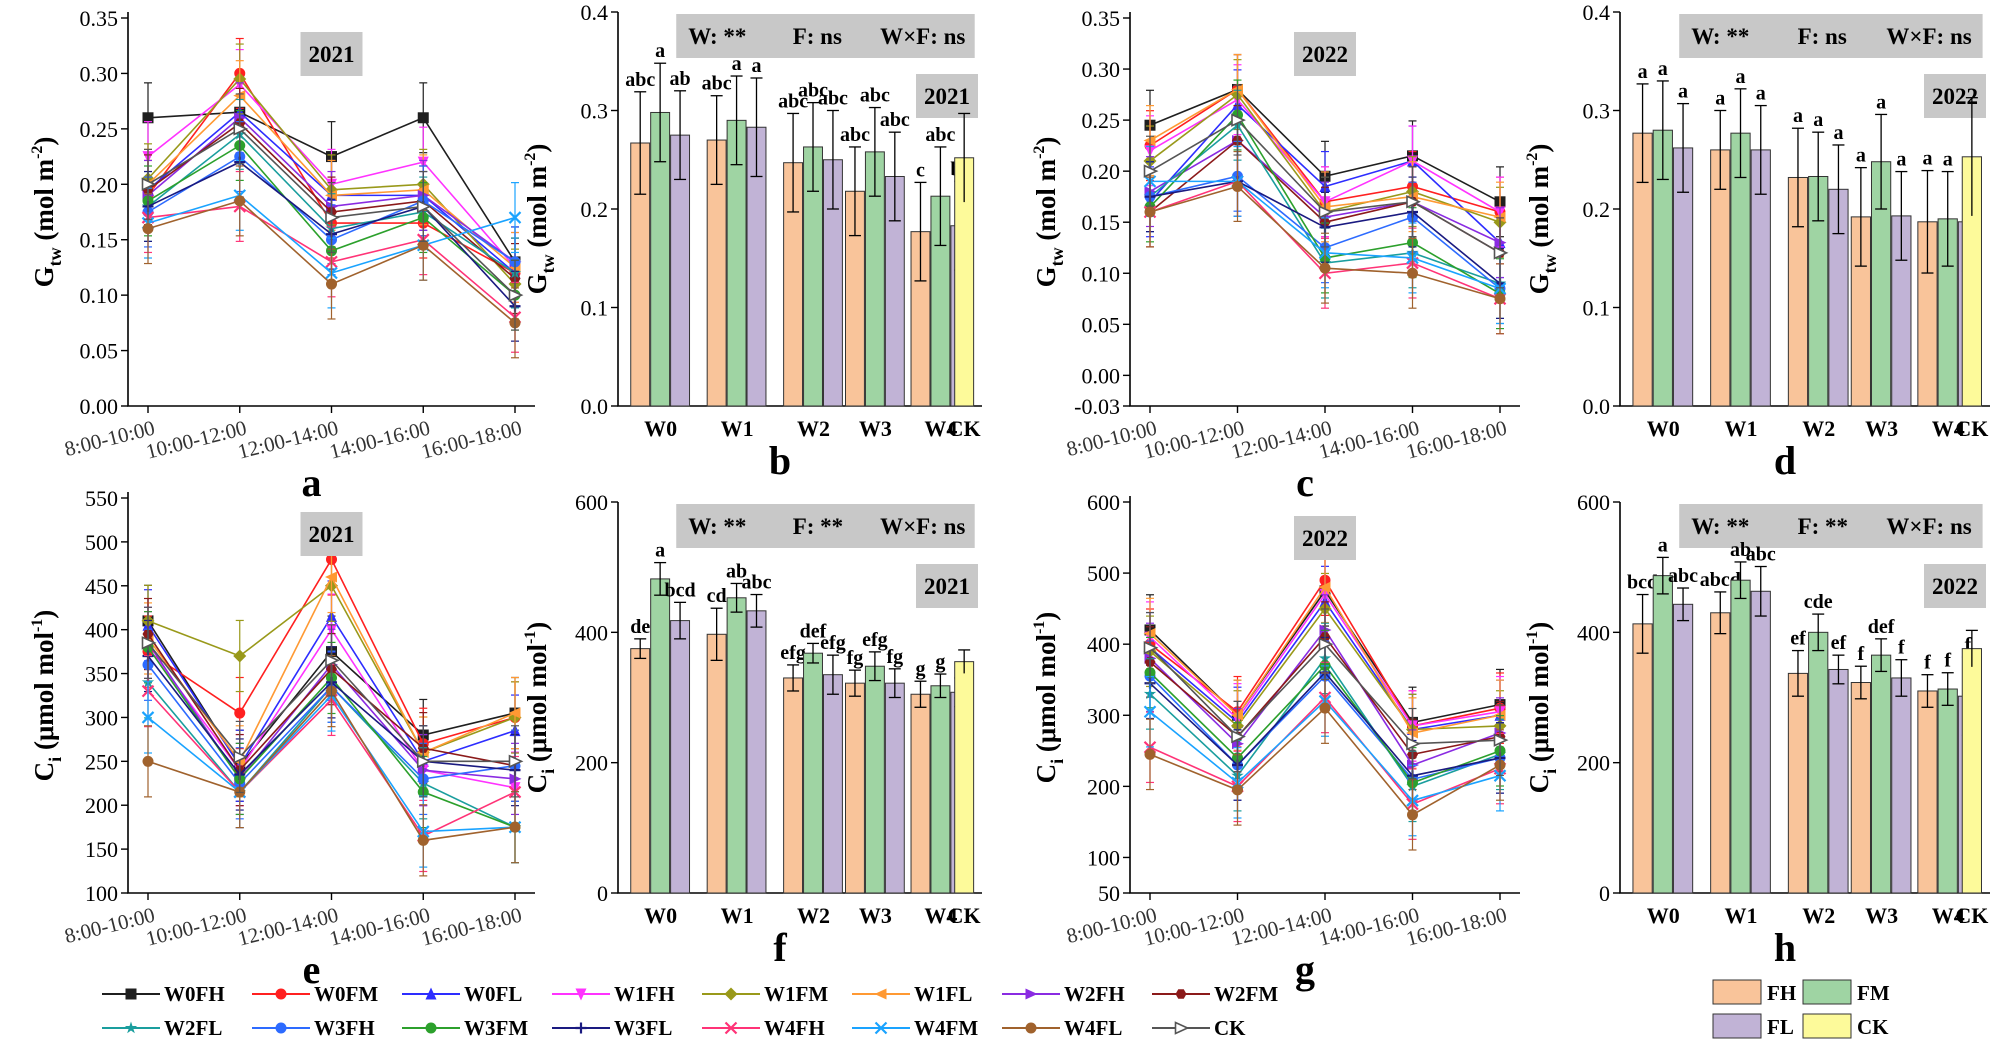 Image resolution: width=2008 pixels, height=1039 pixels. What do you see at coordinates (818, 526) in the screenshot?
I see `stat-fertilizer: F: **` at bounding box center [818, 526].